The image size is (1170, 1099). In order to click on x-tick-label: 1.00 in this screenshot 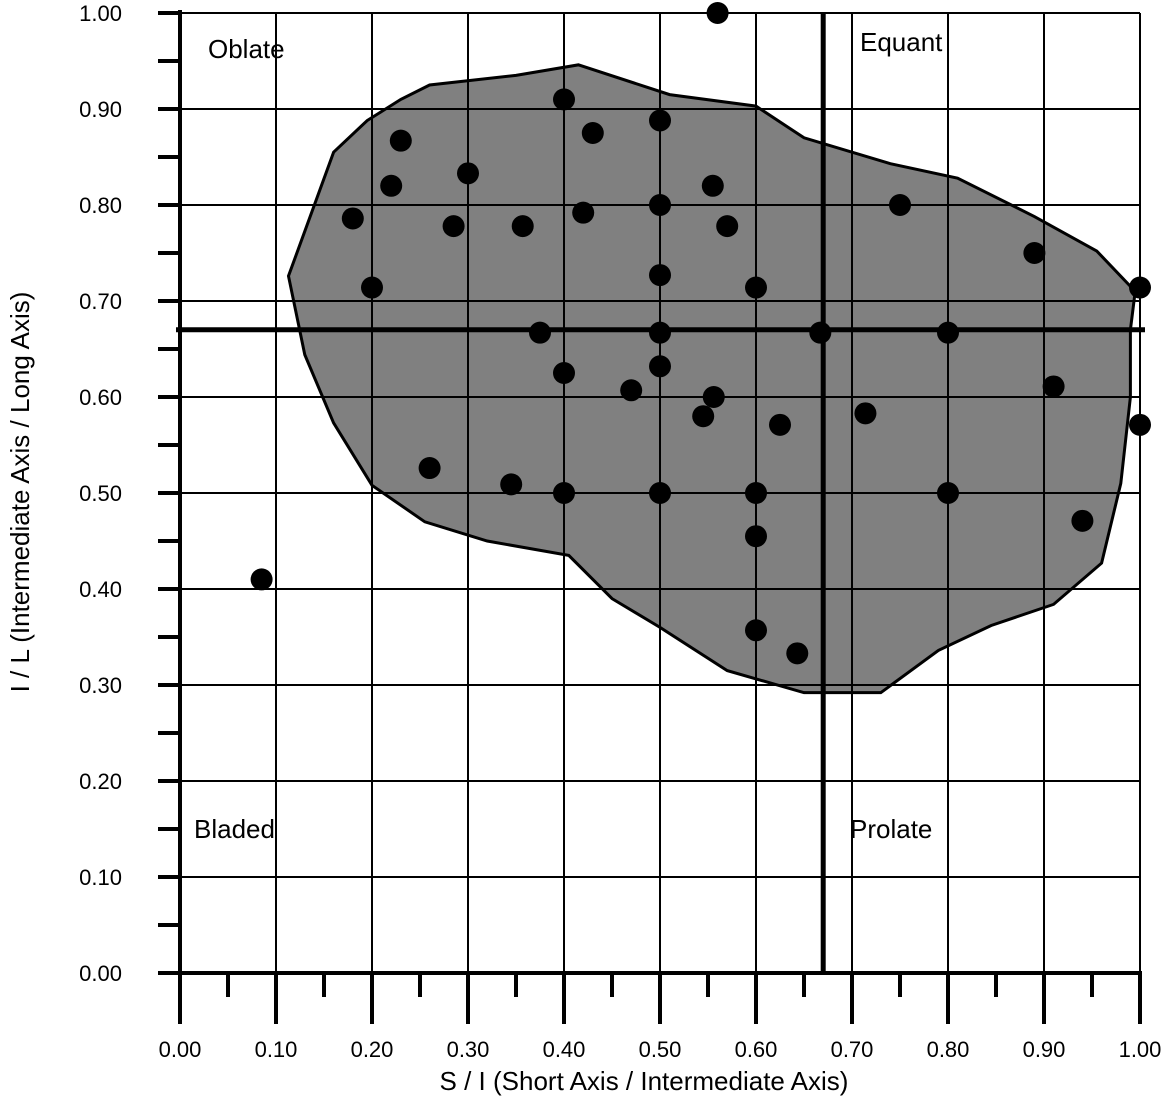, I will do `click(1140, 1049)`.